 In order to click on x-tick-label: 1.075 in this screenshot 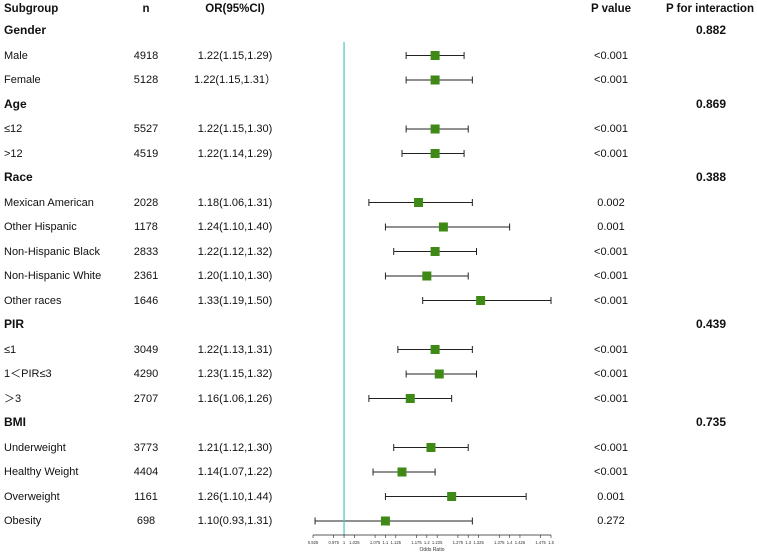, I will do `click(375, 542)`.